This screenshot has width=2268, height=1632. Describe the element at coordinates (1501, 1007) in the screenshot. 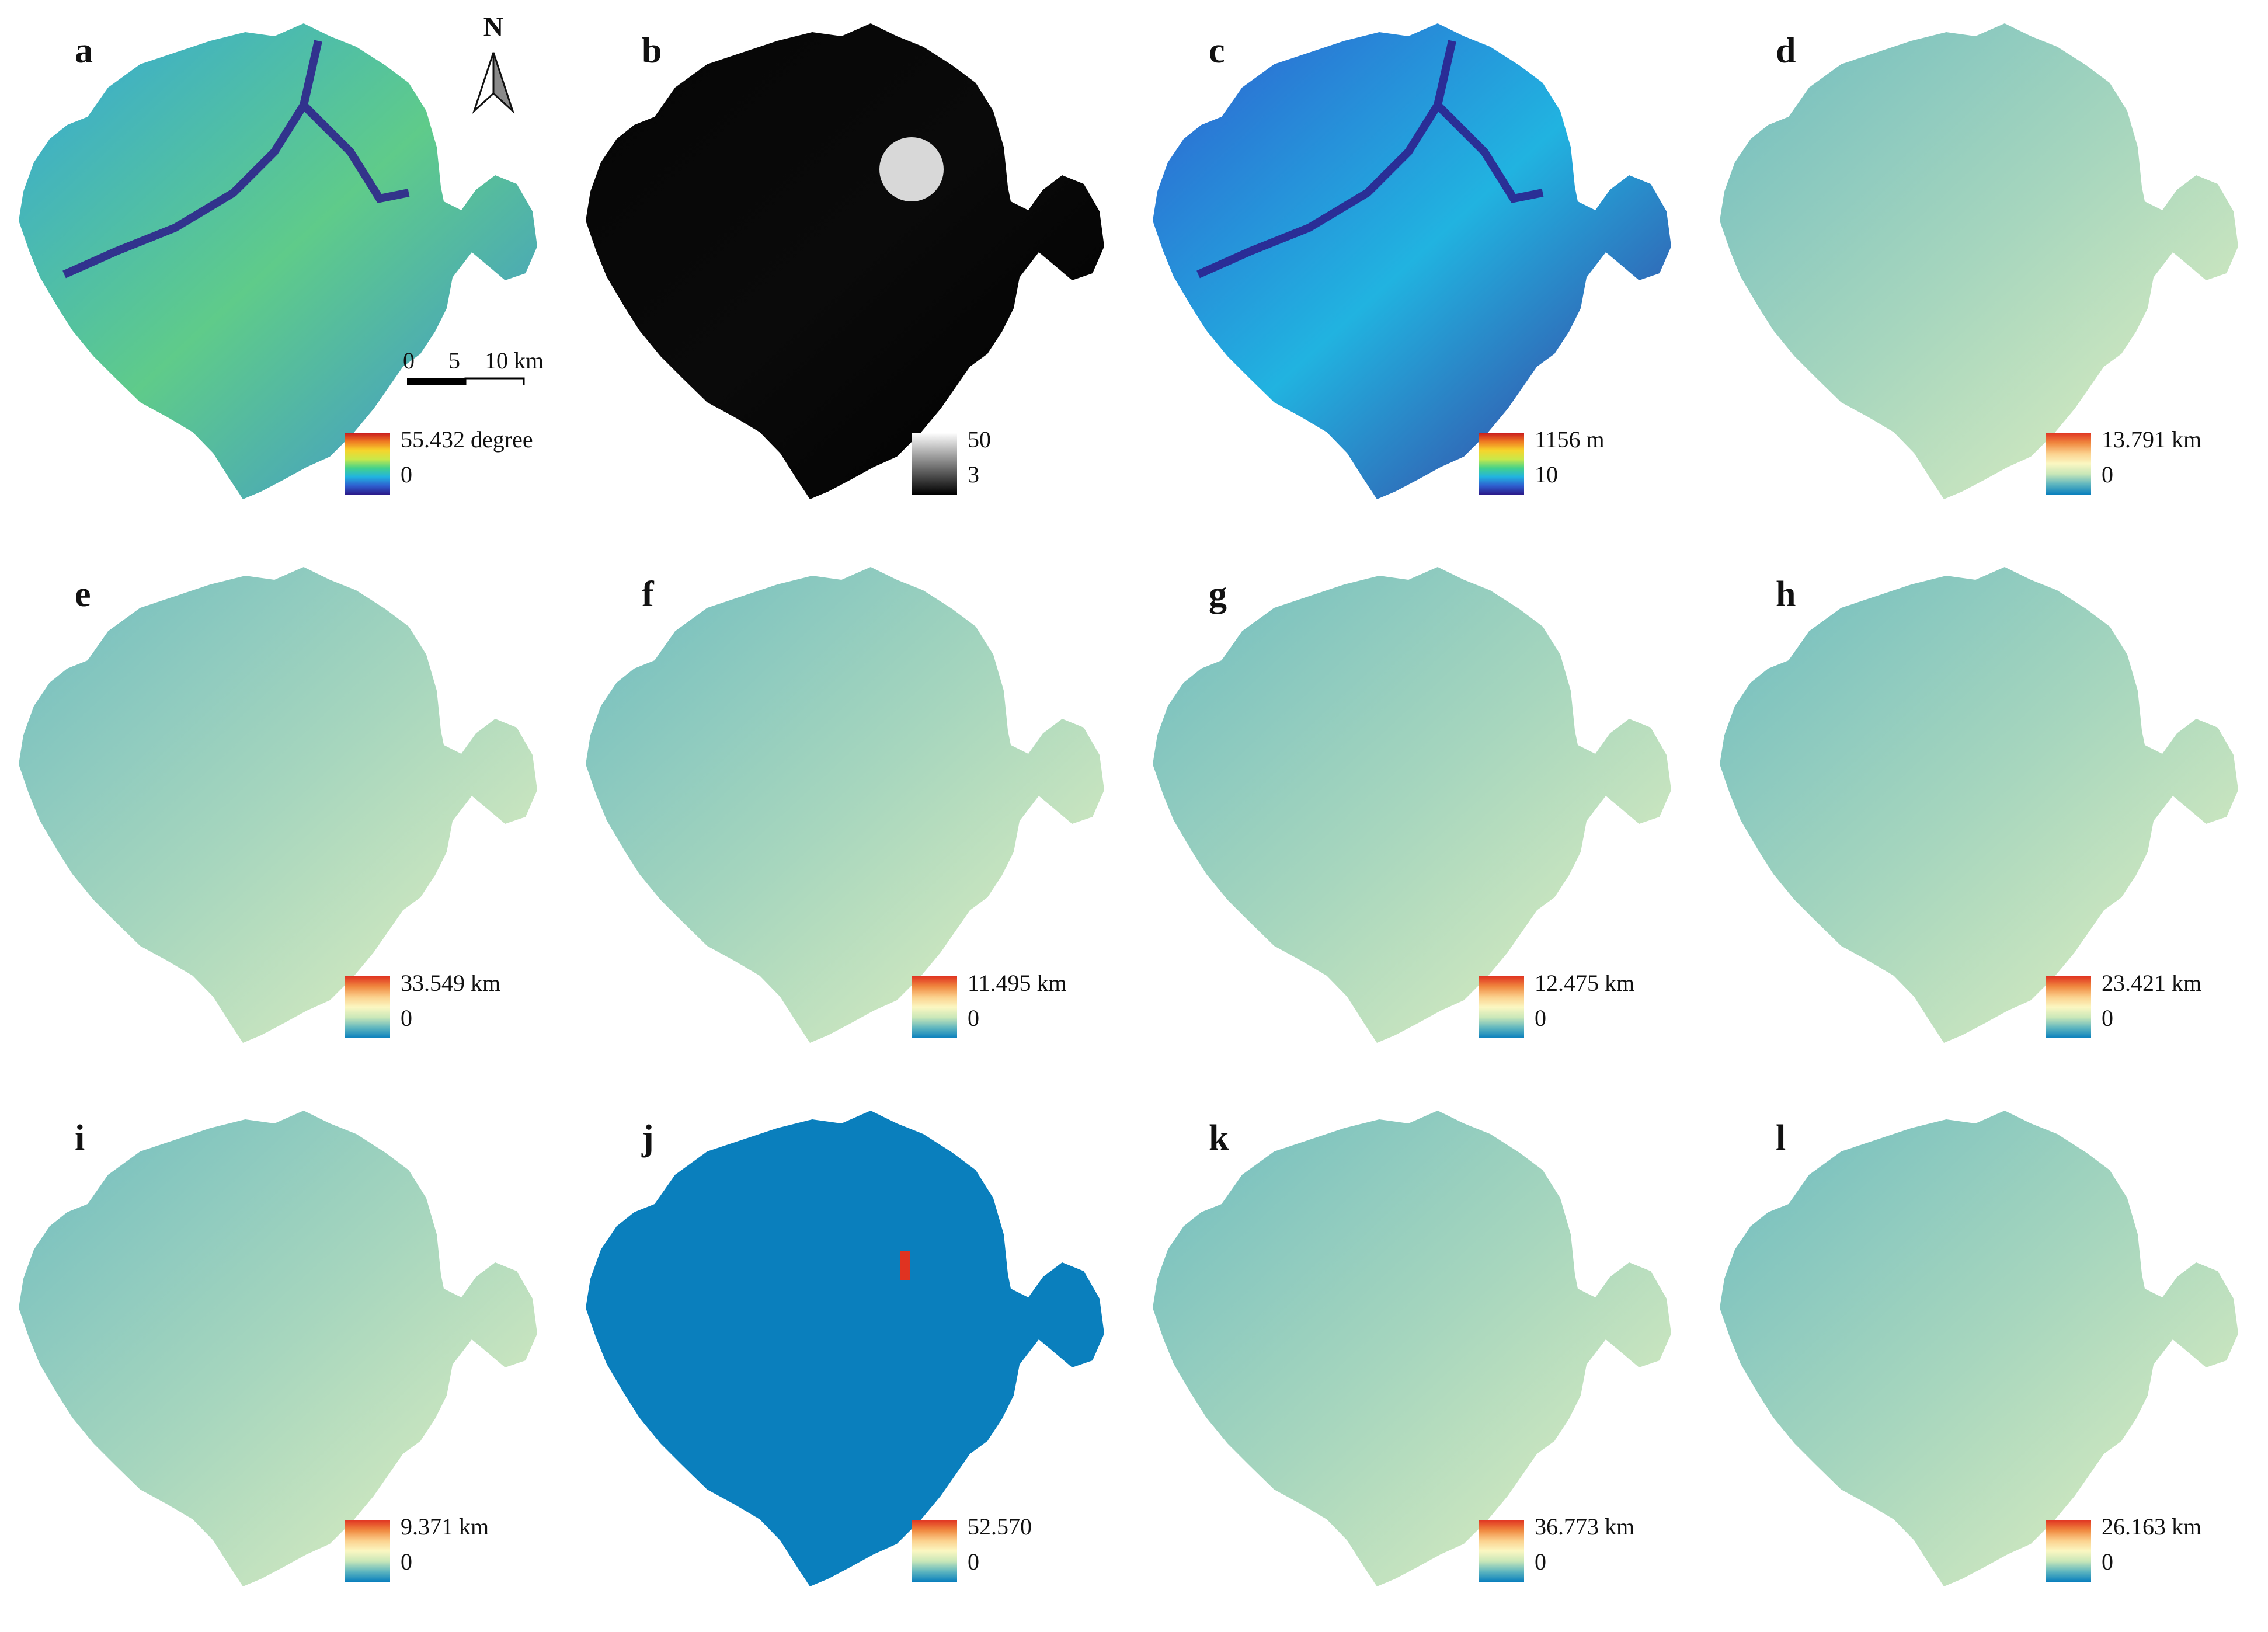

I see `color-ramp-g` at that location.